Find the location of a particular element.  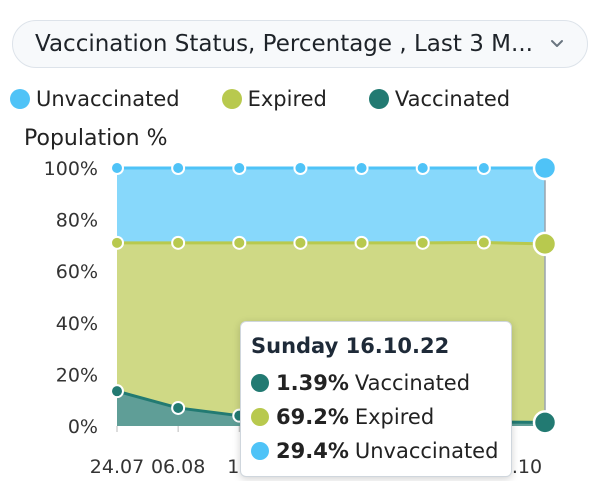

legend-dot-expired is located at coordinates (231, 99).